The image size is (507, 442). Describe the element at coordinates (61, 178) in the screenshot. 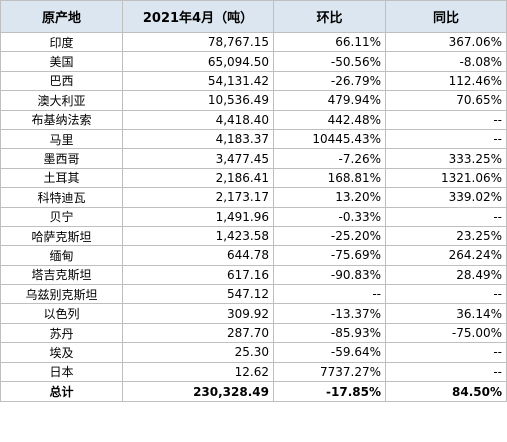

I see `cell-country: 土耳其` at that location.